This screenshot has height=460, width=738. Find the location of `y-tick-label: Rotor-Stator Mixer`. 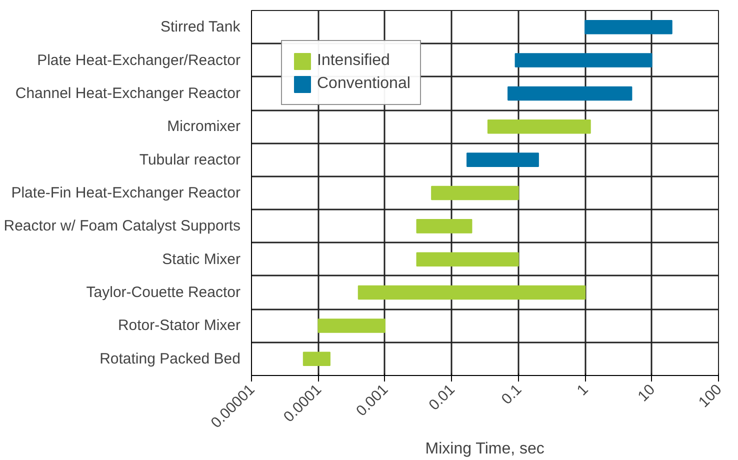

y-tick-label: Rotor-Stator Mixer is located at coordinates (179, 325).